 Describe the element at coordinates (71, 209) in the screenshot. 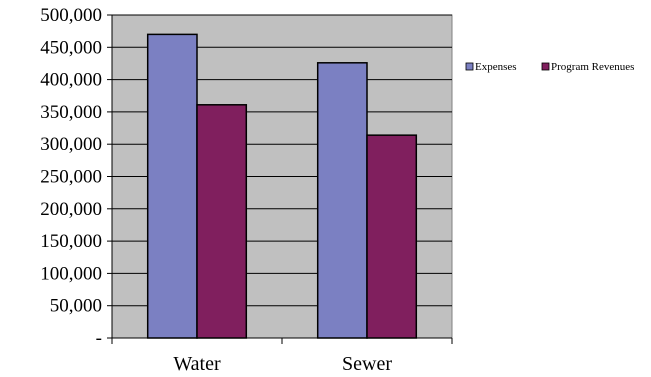

I see `y-tick-label: 200,000` at that location.